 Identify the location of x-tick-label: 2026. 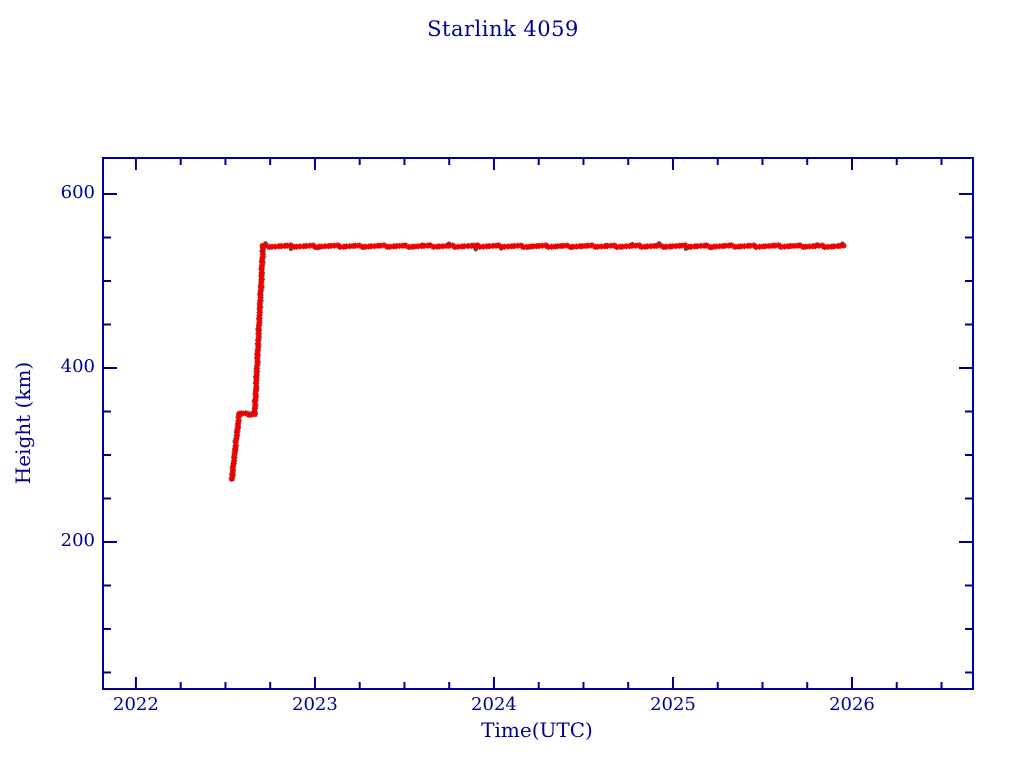
(852, 704).